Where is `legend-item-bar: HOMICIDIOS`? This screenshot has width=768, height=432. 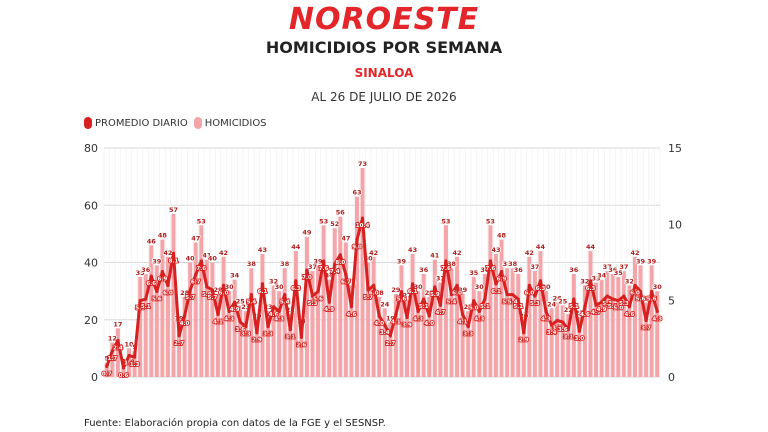 legend-item-bar: HOMICIDIOS is located at coordinates (230, 123).